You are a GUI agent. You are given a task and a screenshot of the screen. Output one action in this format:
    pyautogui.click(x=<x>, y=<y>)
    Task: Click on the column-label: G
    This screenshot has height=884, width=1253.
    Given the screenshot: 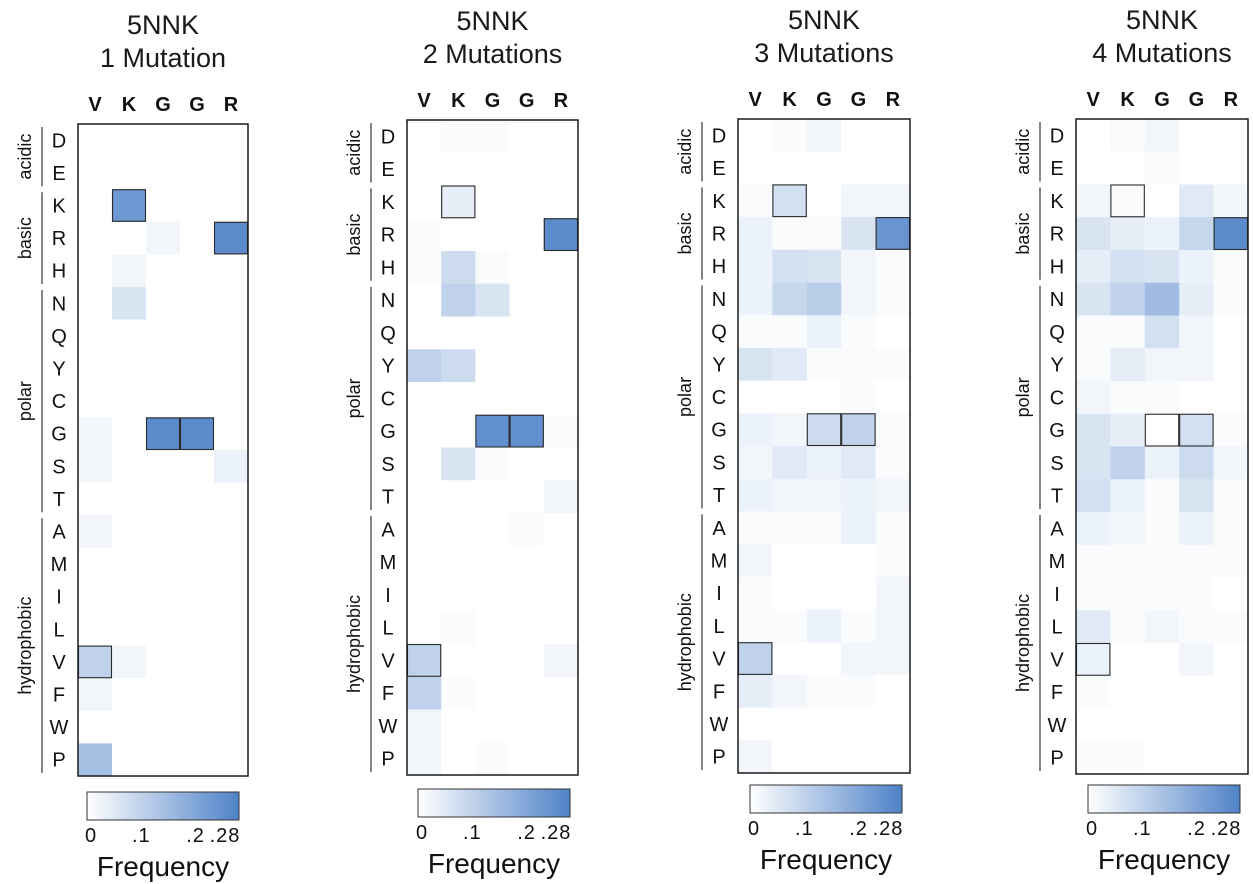 What is the action you would take?
    pyautogui.click(x=527, y=101)
    